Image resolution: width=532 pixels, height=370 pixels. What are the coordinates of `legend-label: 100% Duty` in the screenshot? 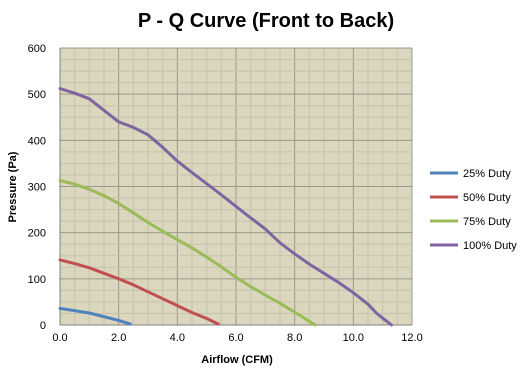 It's located at (490, 246).